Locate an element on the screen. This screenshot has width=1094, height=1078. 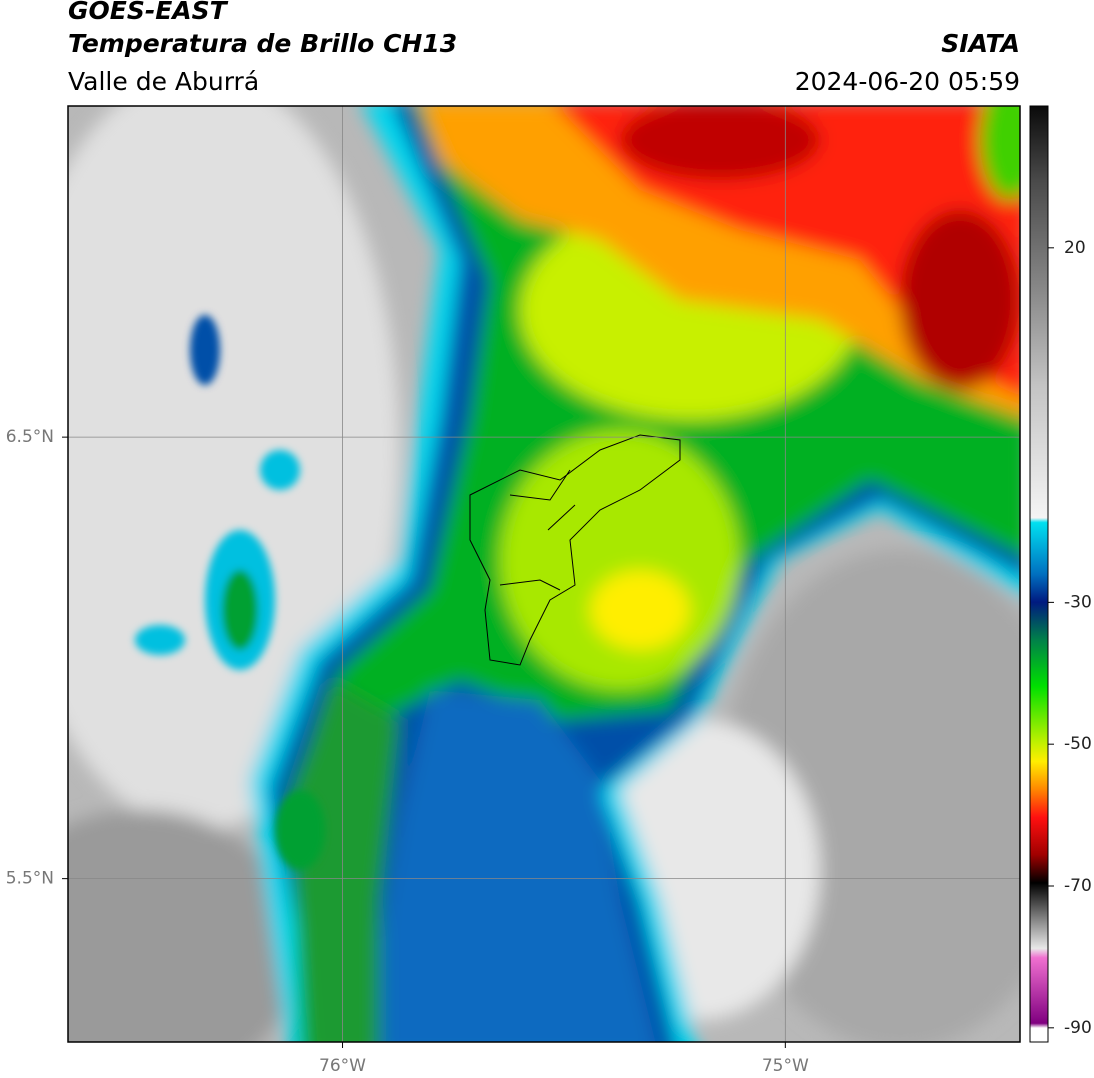
title: GOES-EAST is located at coordinates (148, 12).